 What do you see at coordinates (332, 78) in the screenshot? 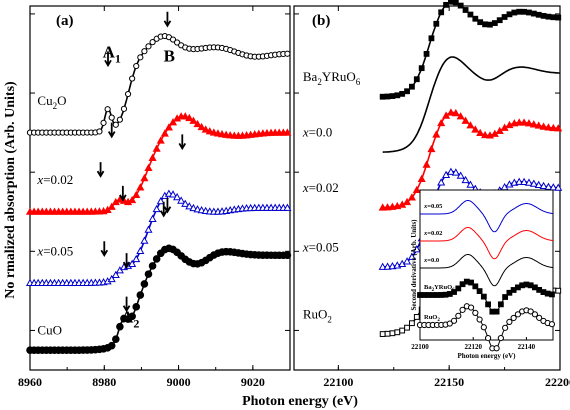
I see `series-label: Ba2​YRuO6​` at bounding box center [332, 78].